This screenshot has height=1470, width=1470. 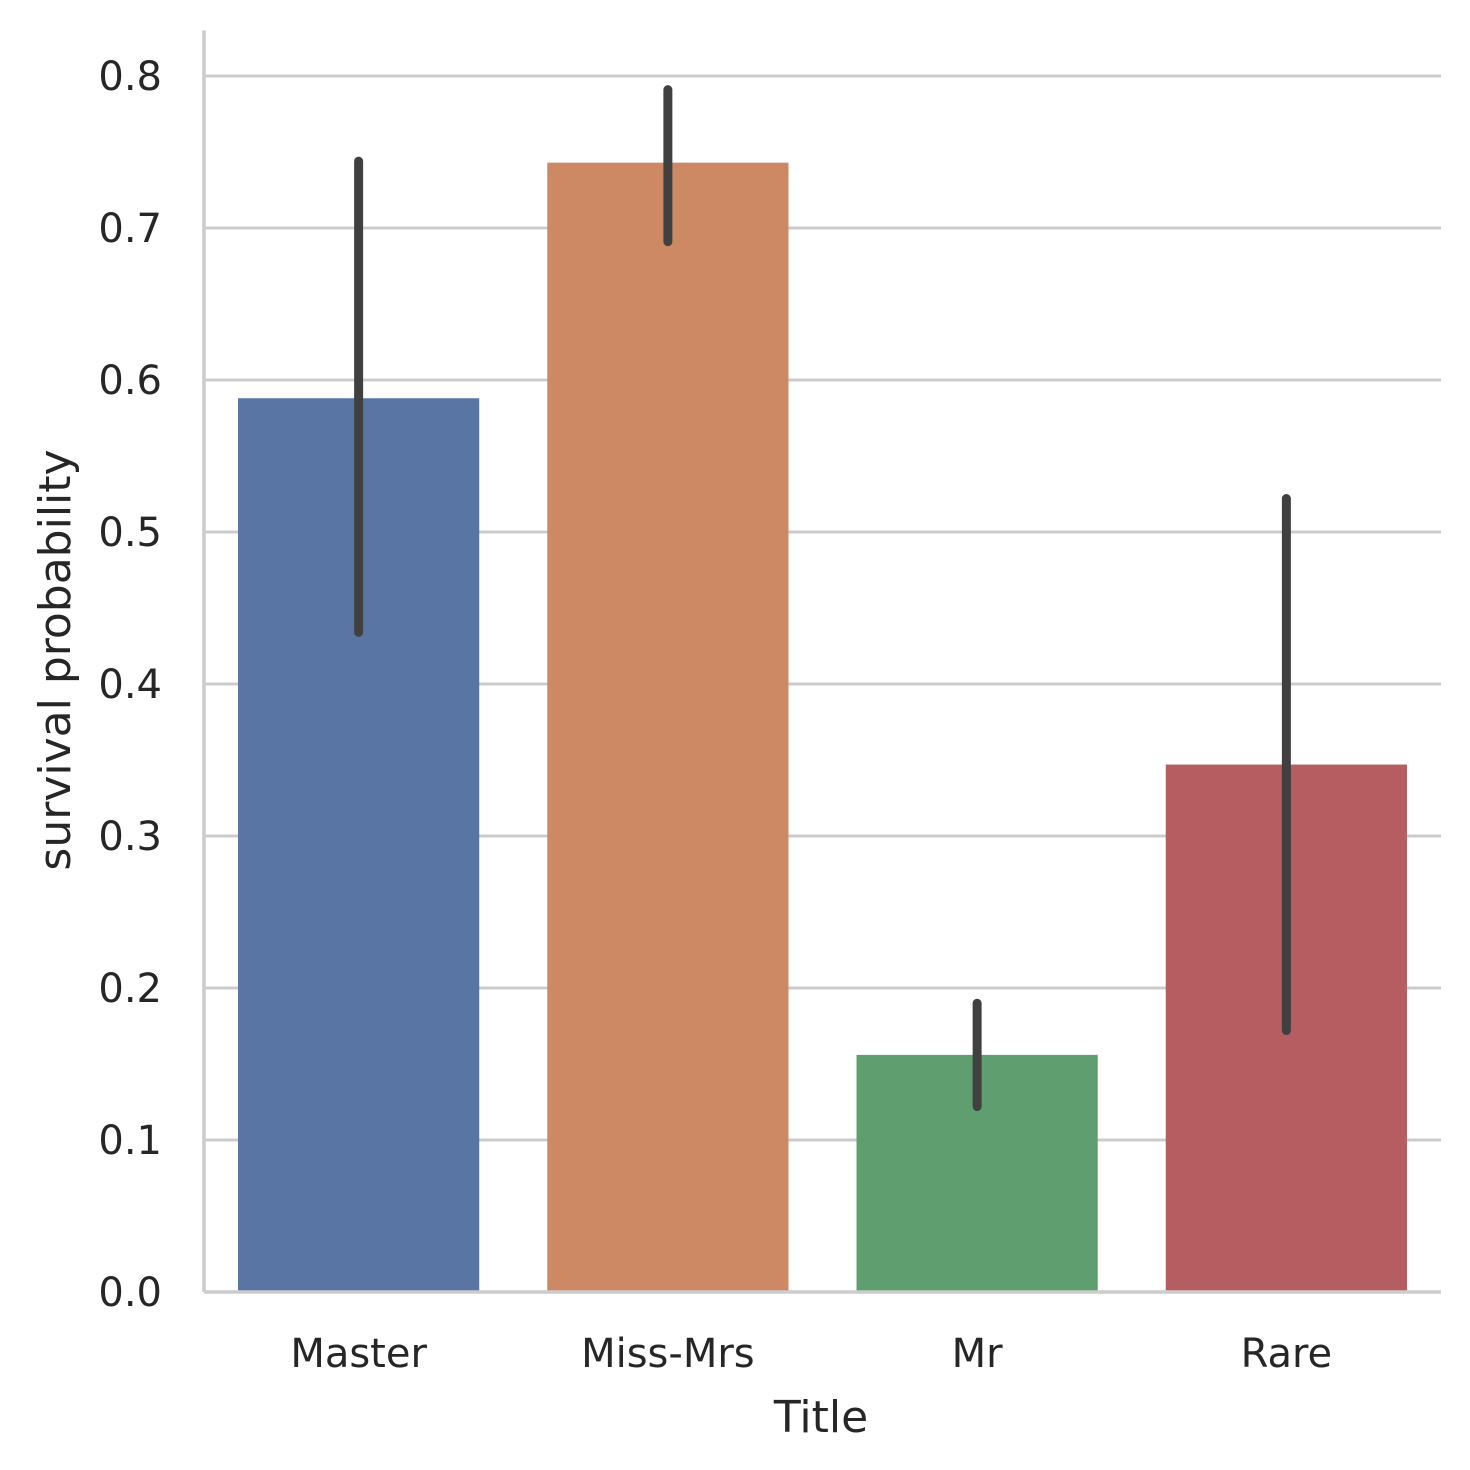 I want to click on x-tick-label: Rare, so click(x=1287, y=1354).